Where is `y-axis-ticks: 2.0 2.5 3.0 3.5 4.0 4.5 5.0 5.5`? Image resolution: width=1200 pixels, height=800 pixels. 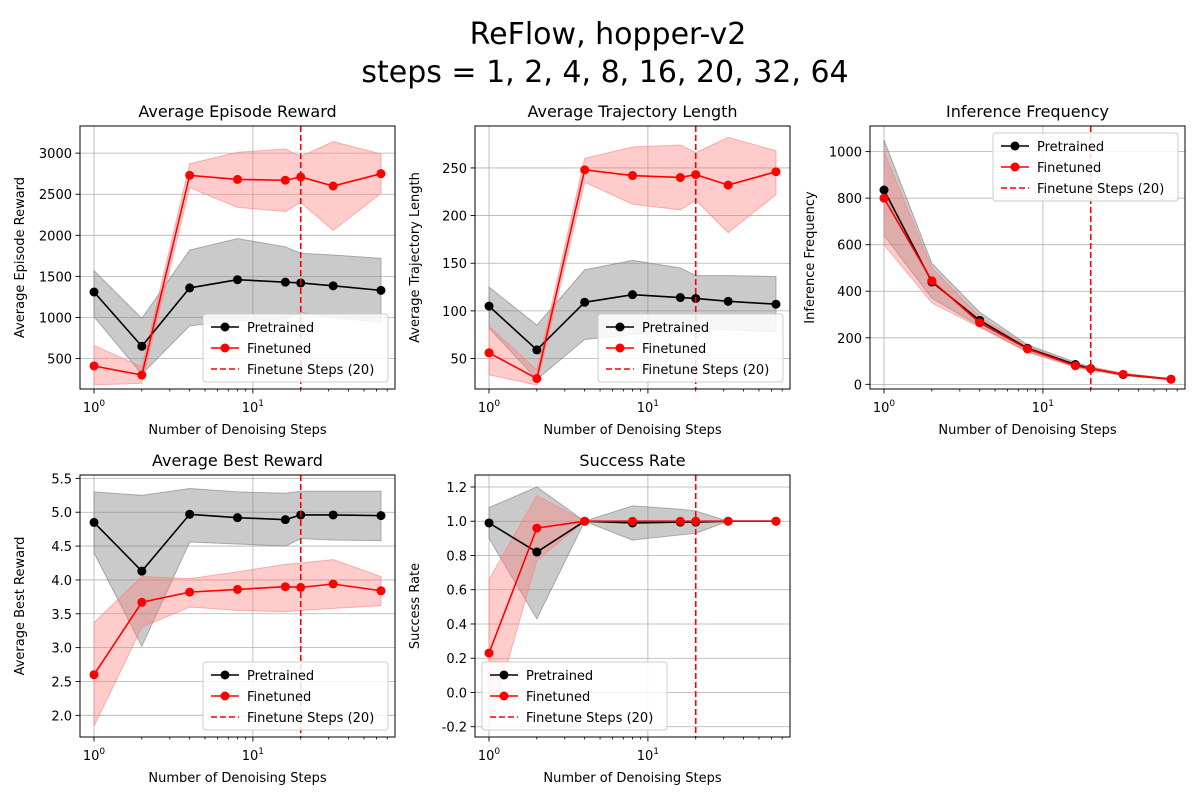
y-axis-ticks: 2.0 2.5 3.0 3.5 4.0 4.5 5.0 5.5 is located at coordinates (65, 598).